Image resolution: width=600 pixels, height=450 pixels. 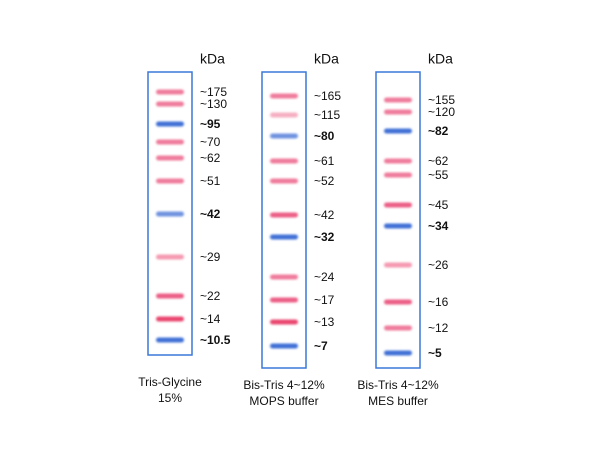 I want to click on band-label: ~70, so click(x=210, y=142).